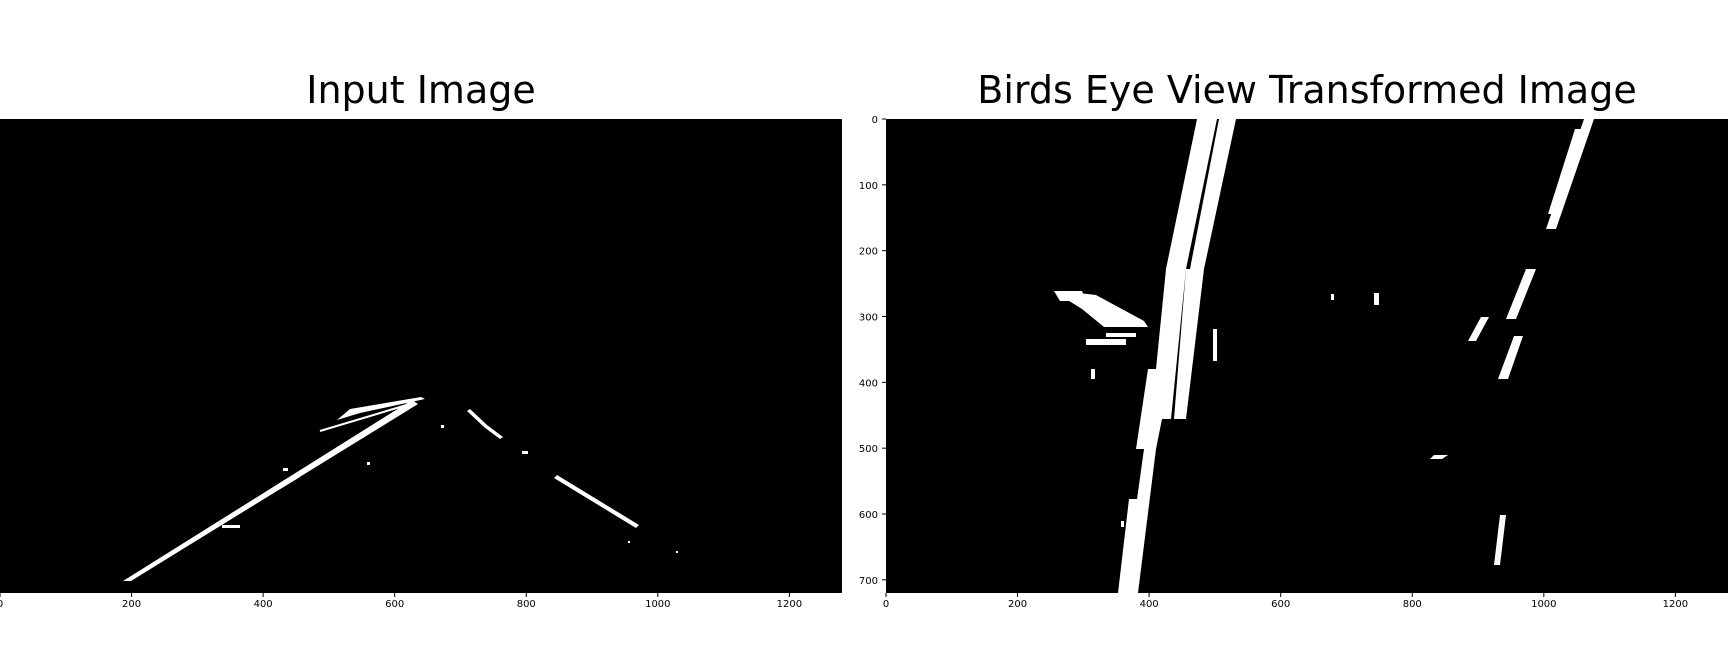 The height and width of the screenshot is (648, 1728). Describe the element at coordinates (868, 186) in the screenshot. I see `y-tick-label: 100` at that location.